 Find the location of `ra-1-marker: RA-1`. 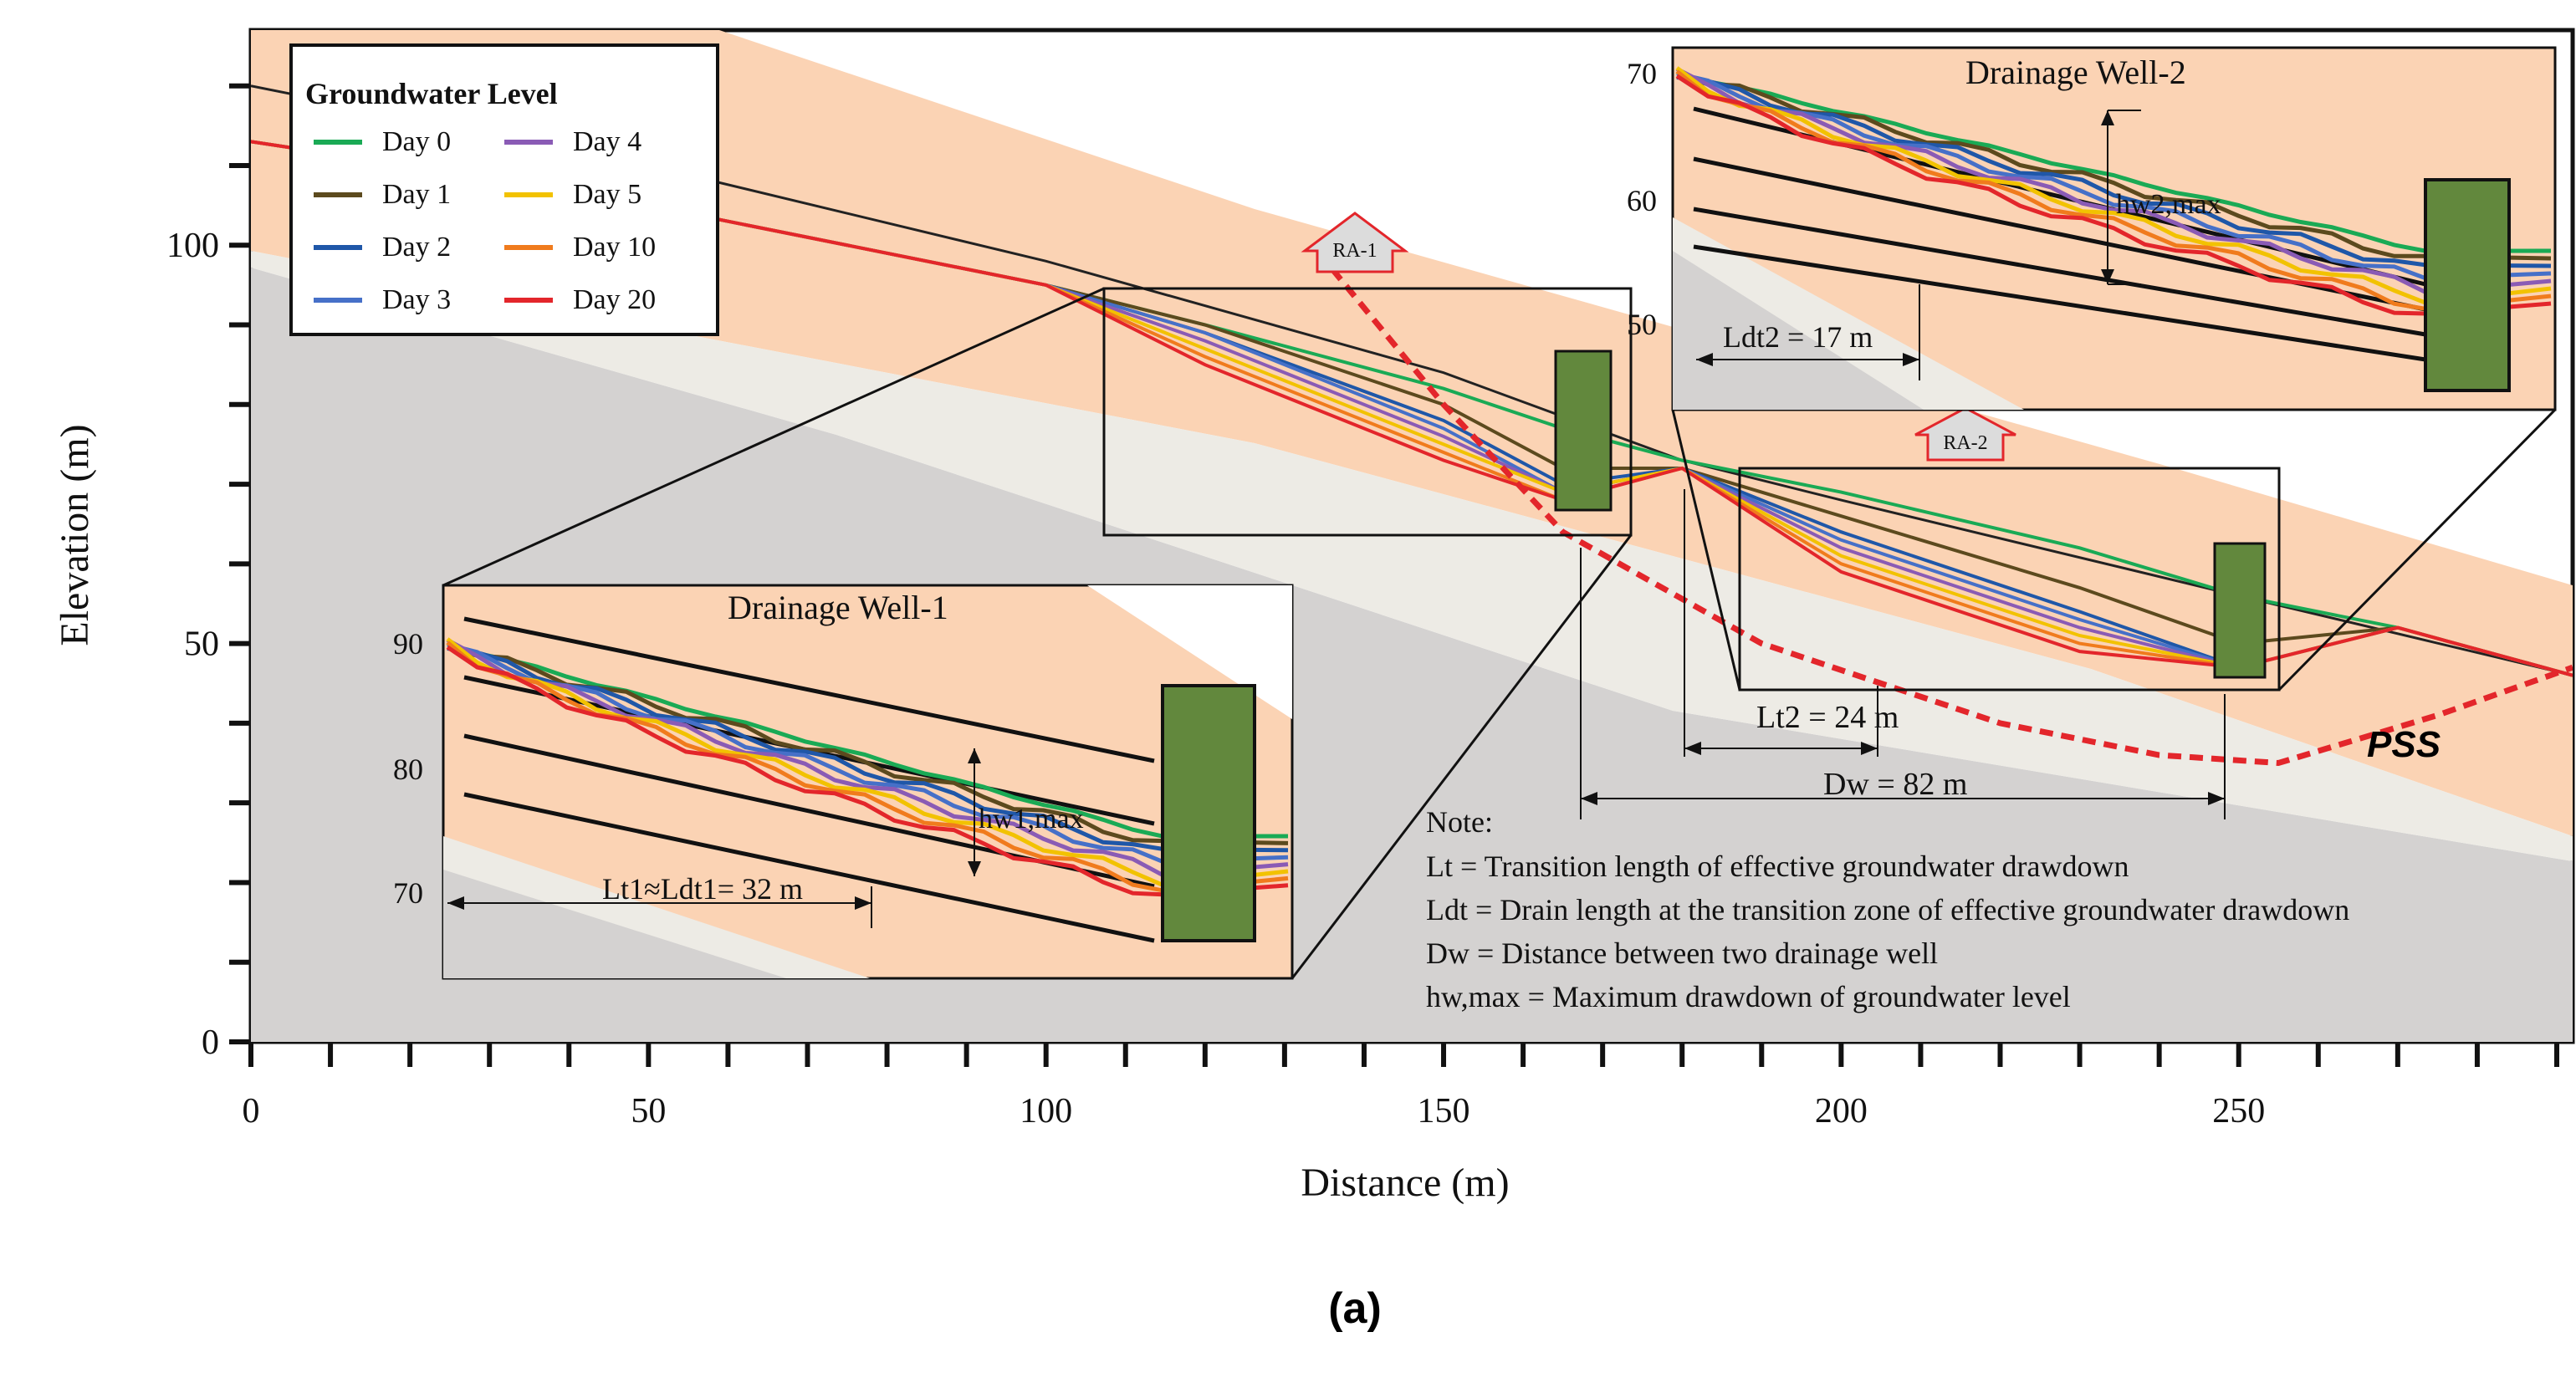

ra-1-marker: RA-1 is located at coordinates (1355, 242).